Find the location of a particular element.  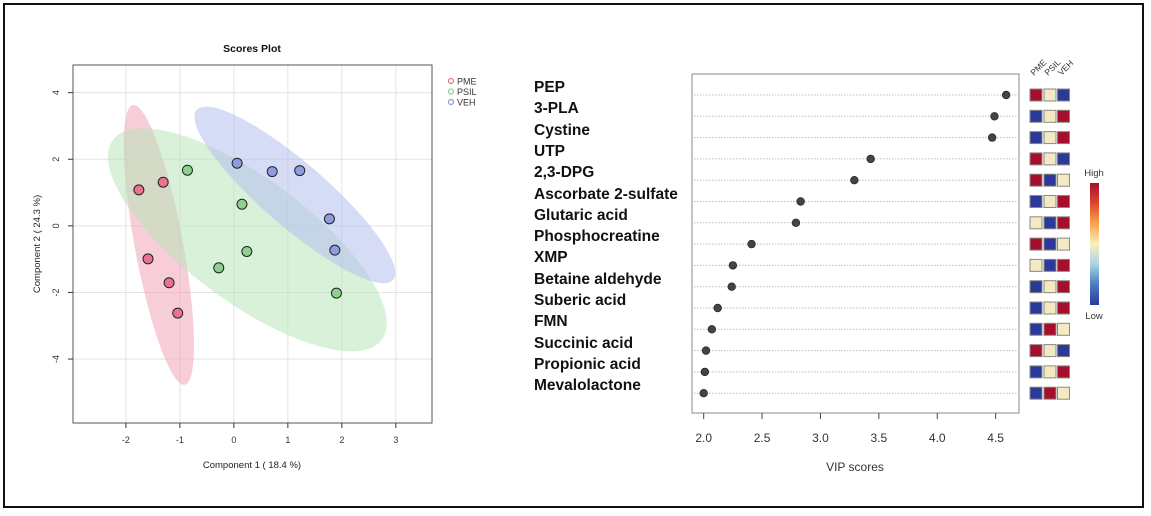

scores-y-axis-label: Component 2 ( 24.3 %) is located at coordinates (37, 244).